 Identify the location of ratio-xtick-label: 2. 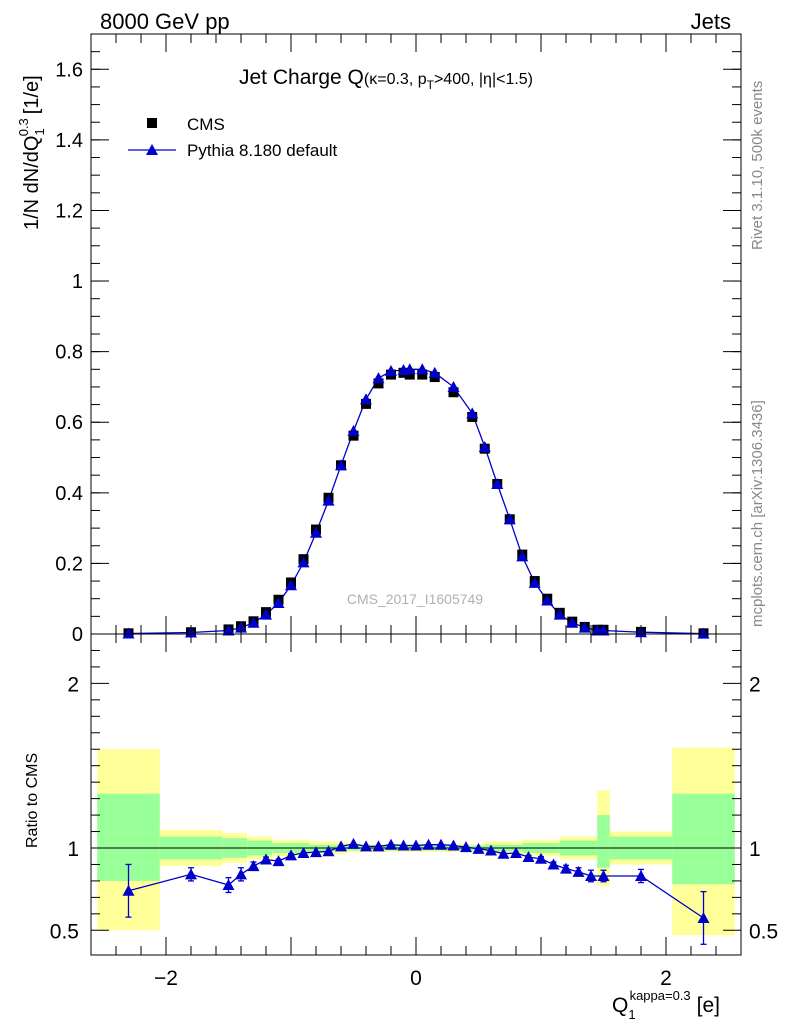
(666, 978).